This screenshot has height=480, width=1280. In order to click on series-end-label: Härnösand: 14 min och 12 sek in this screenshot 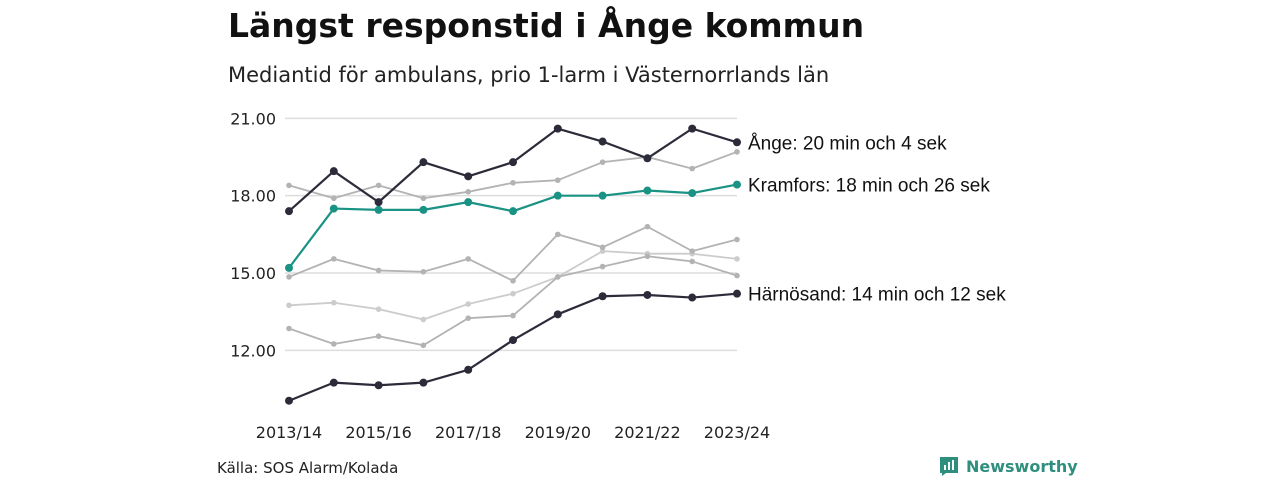, I will do `click(877, 295)`.